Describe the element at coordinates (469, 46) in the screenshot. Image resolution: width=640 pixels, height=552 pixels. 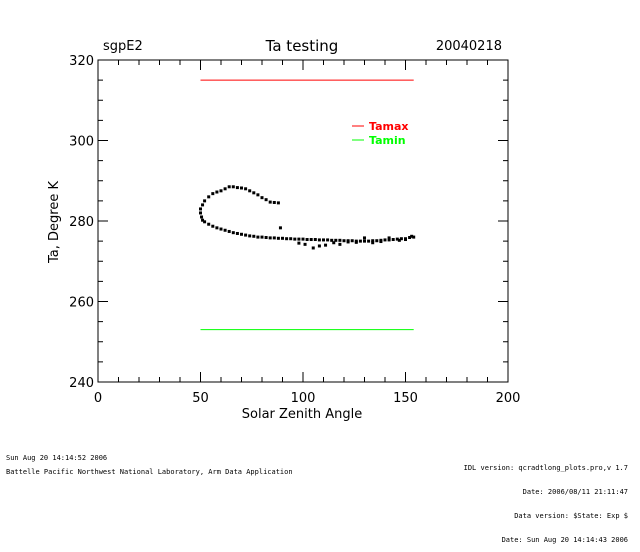
I see `date-label: 20040218` at that location.